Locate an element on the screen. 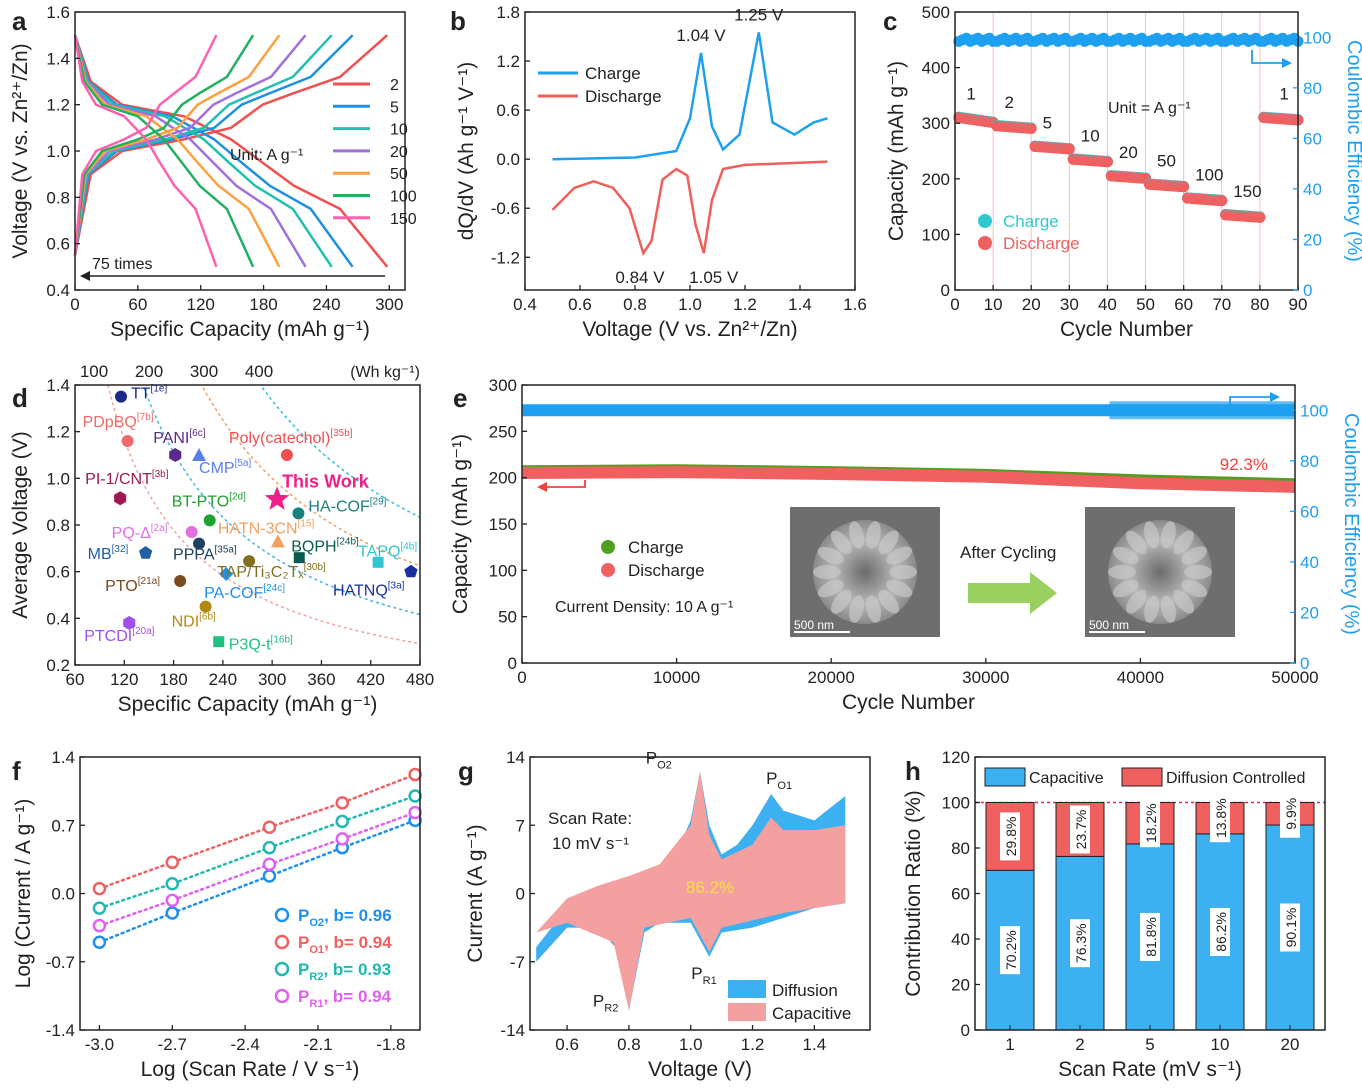  legend-label: 20 is located at coordinates (399, 152).